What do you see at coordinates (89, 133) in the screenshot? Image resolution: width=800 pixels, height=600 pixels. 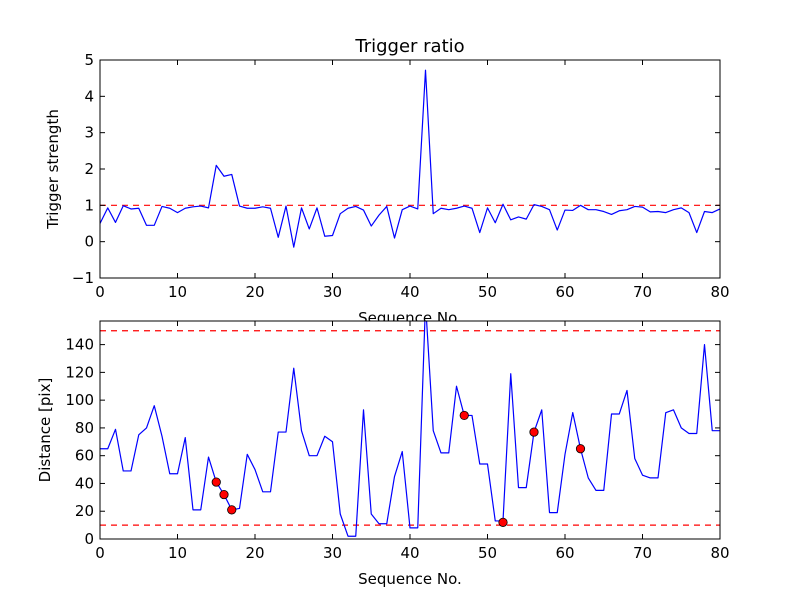 I see `top-y-tick-label-4: 3` at bounding box center [89, 133].